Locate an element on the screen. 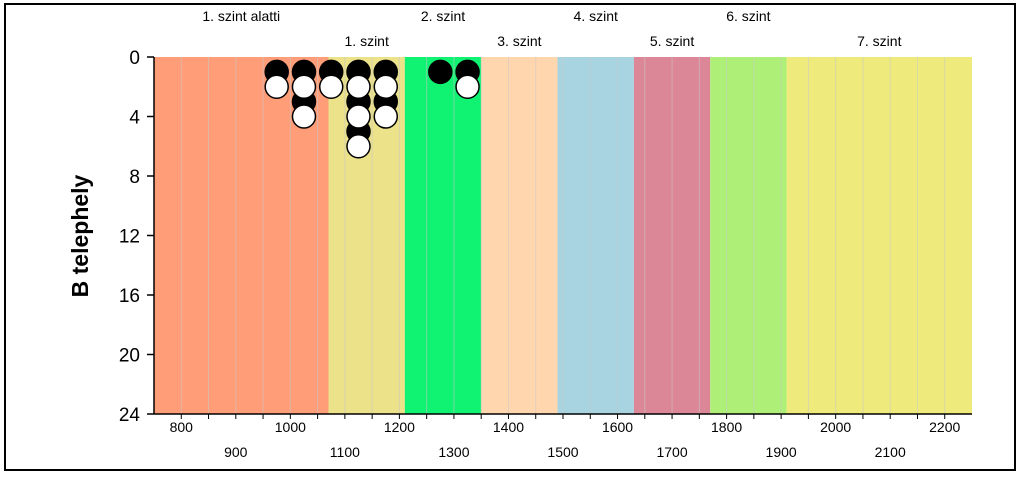 The height and width of the screenshot is (478, 1024). x-tick-label: 1800 is located at coordinates (726, 427).